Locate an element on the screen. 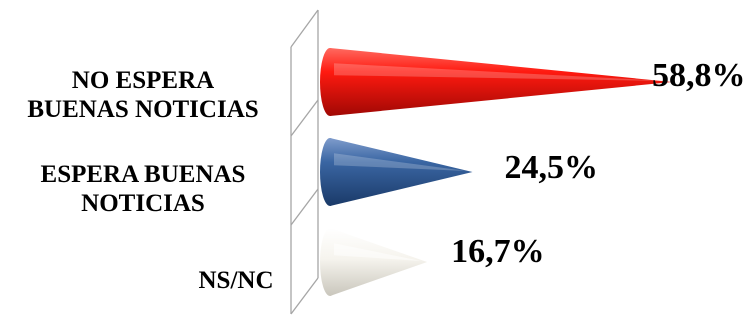  axis-wall-top-edge is located at coordinates (304, 28).